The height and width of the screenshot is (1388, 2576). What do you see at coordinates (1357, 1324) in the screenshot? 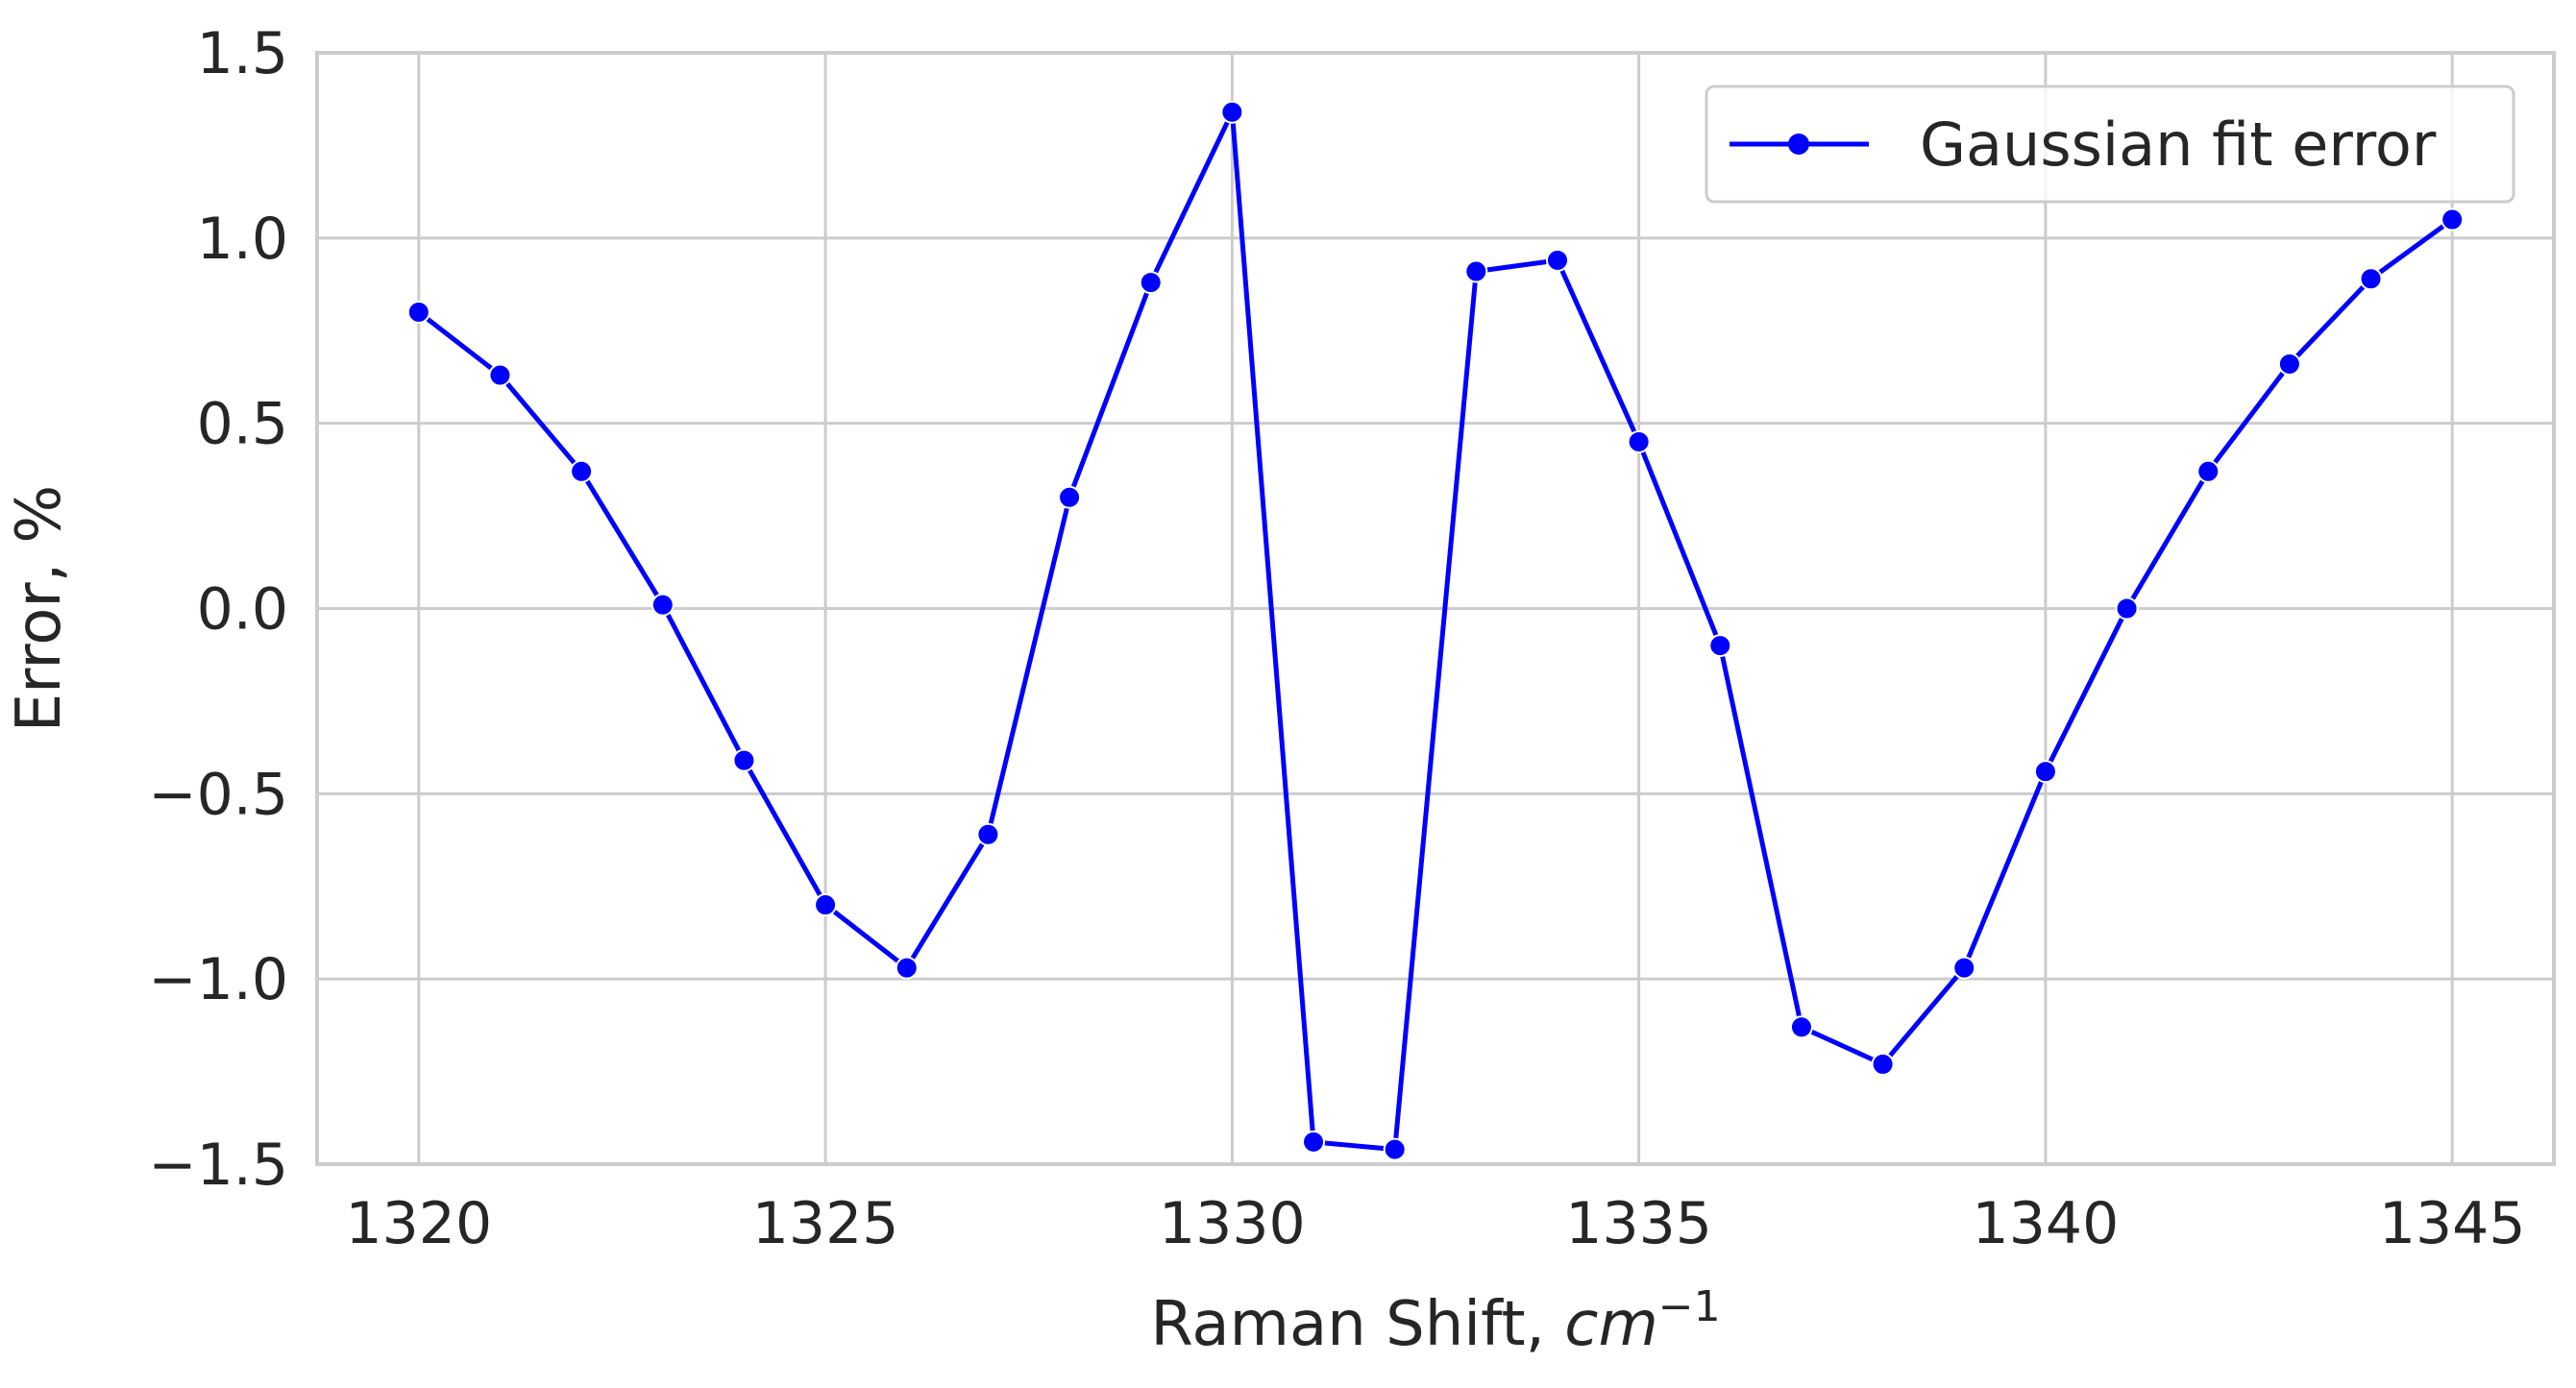
I see `x-axis-label-text: Raman Shift,` at bounding box center [1357, 1324].